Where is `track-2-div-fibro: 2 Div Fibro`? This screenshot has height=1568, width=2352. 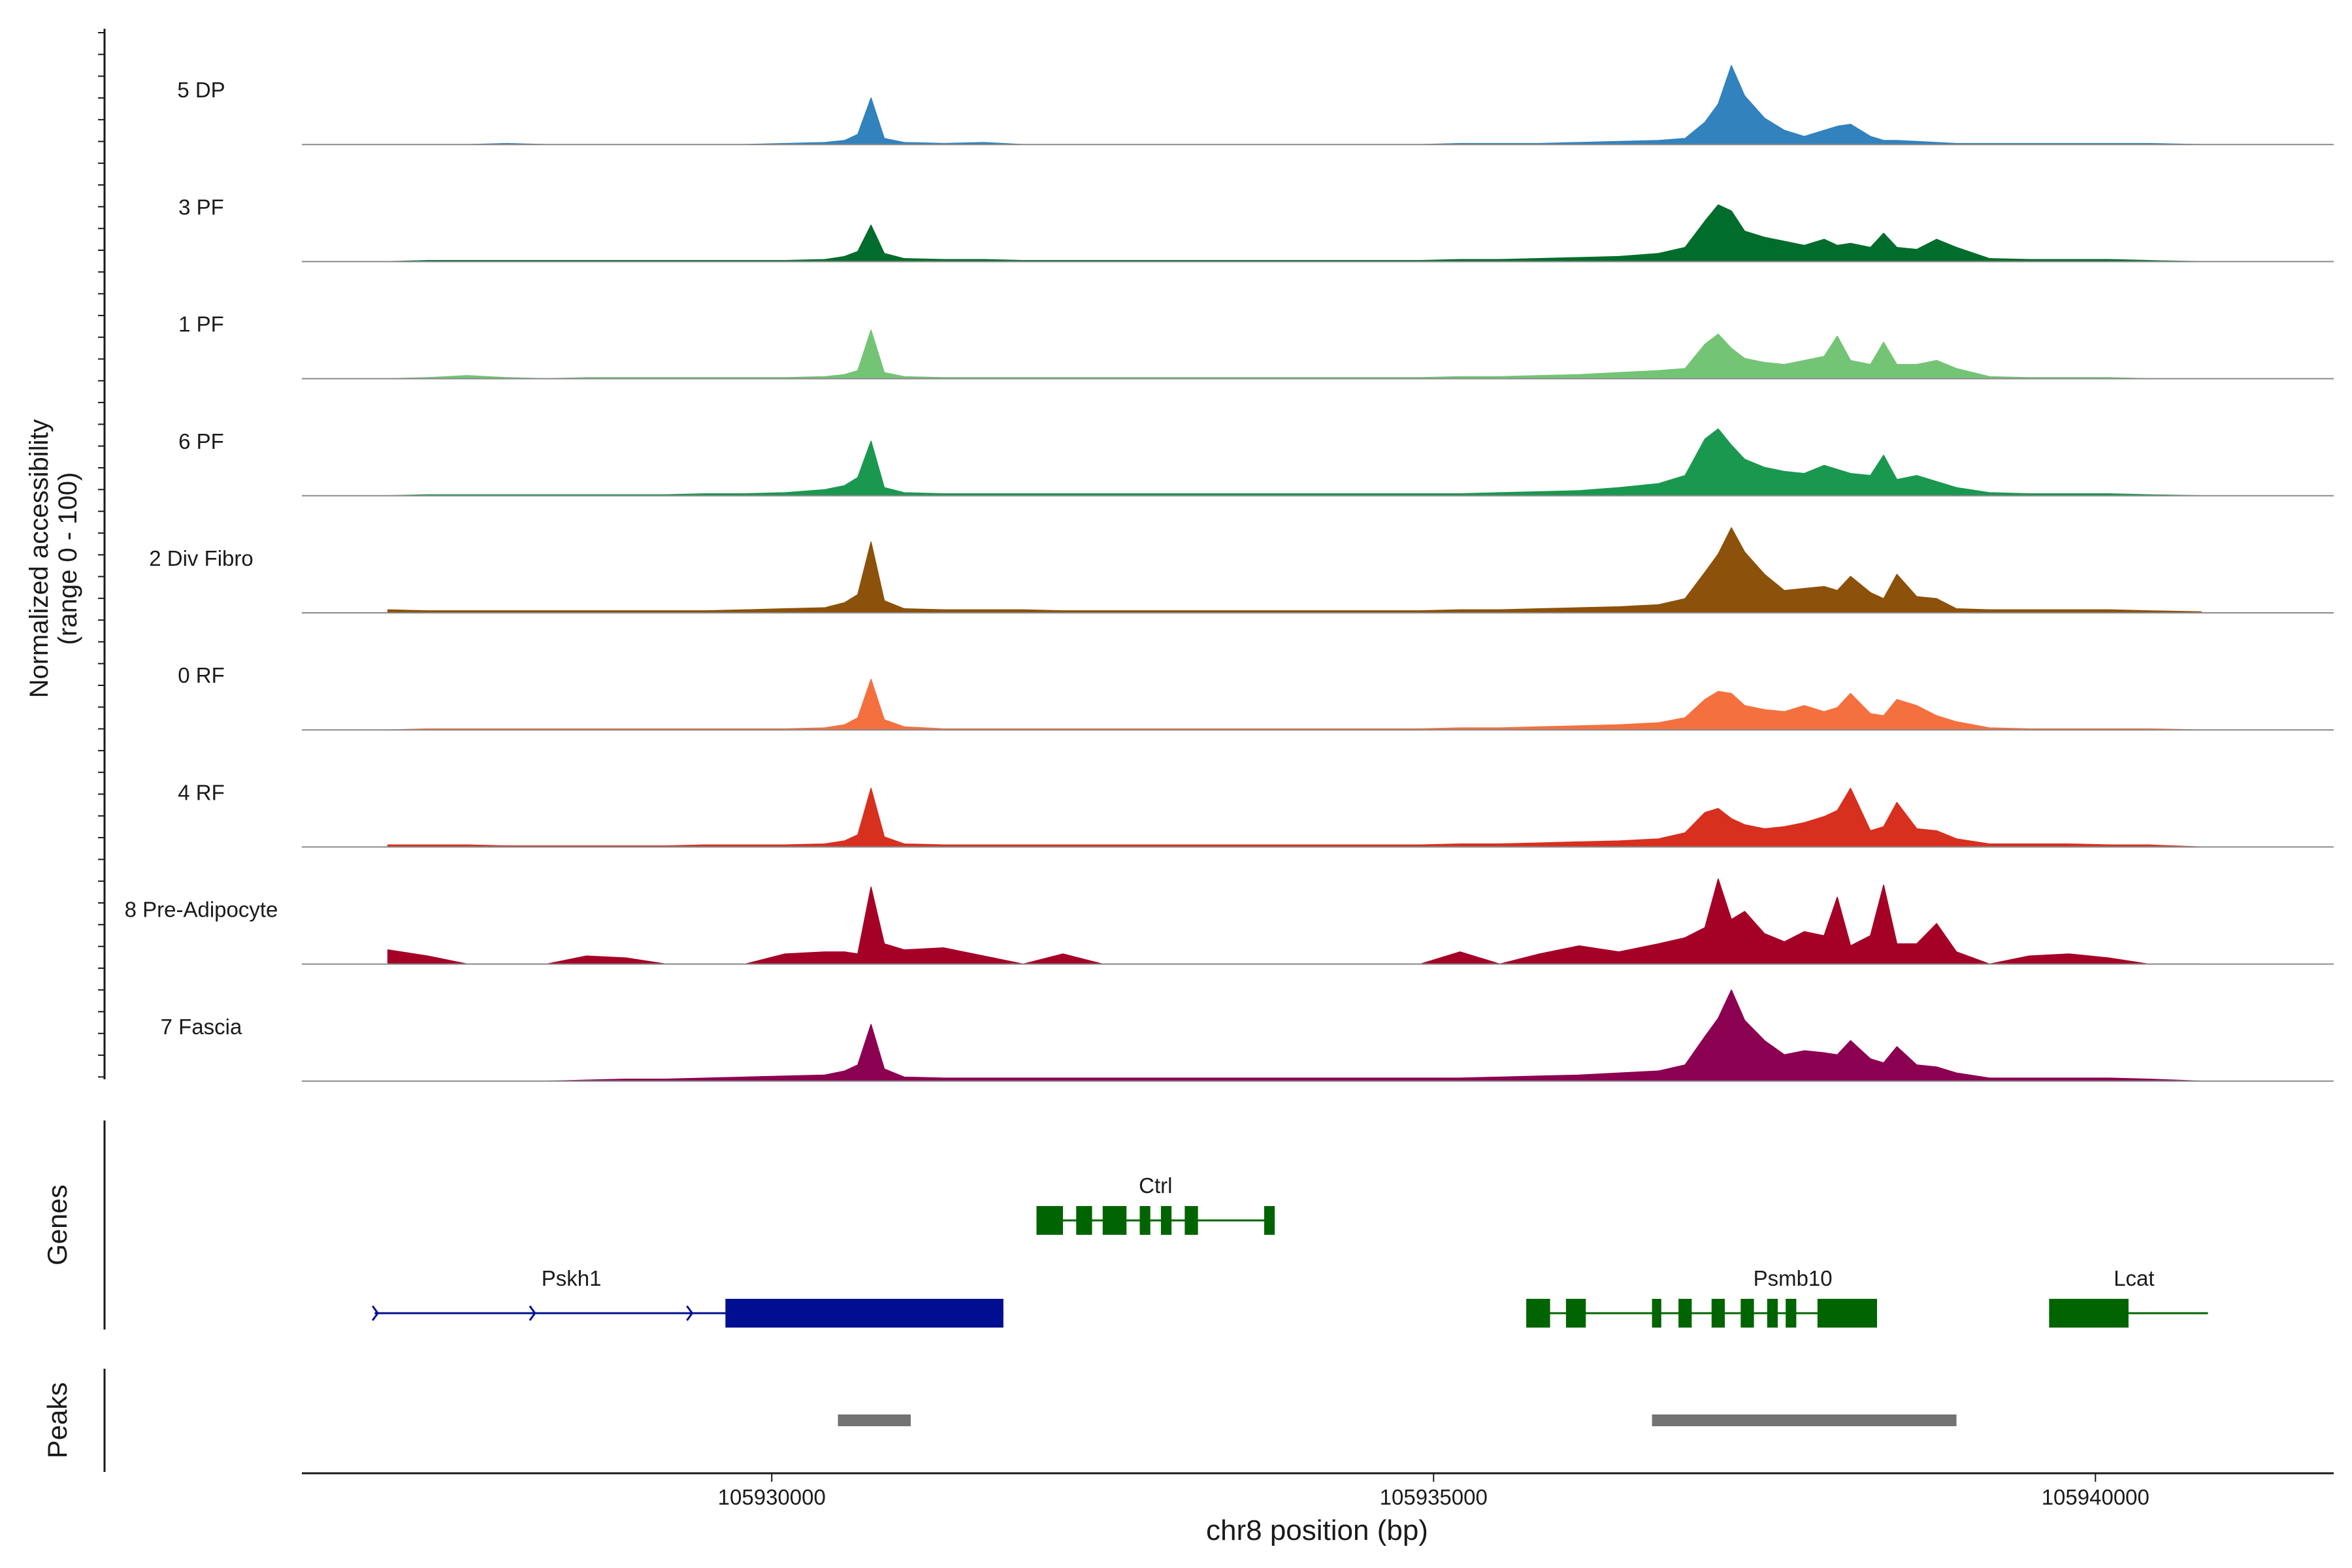 track-2-div-fibro: 2 Div Fibro is located at coordinates (1241, 570).